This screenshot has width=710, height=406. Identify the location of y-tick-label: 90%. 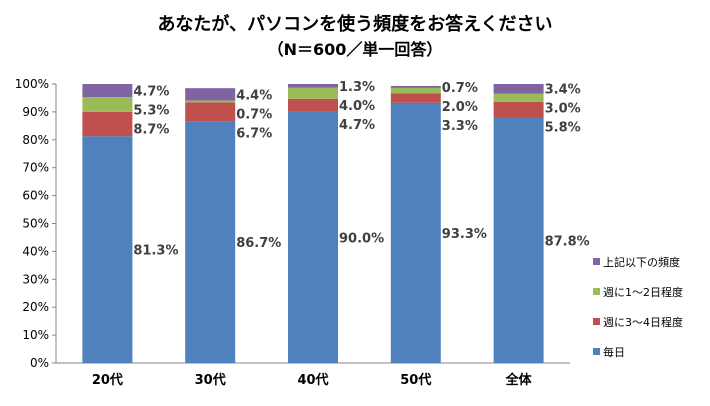
(35, 112).